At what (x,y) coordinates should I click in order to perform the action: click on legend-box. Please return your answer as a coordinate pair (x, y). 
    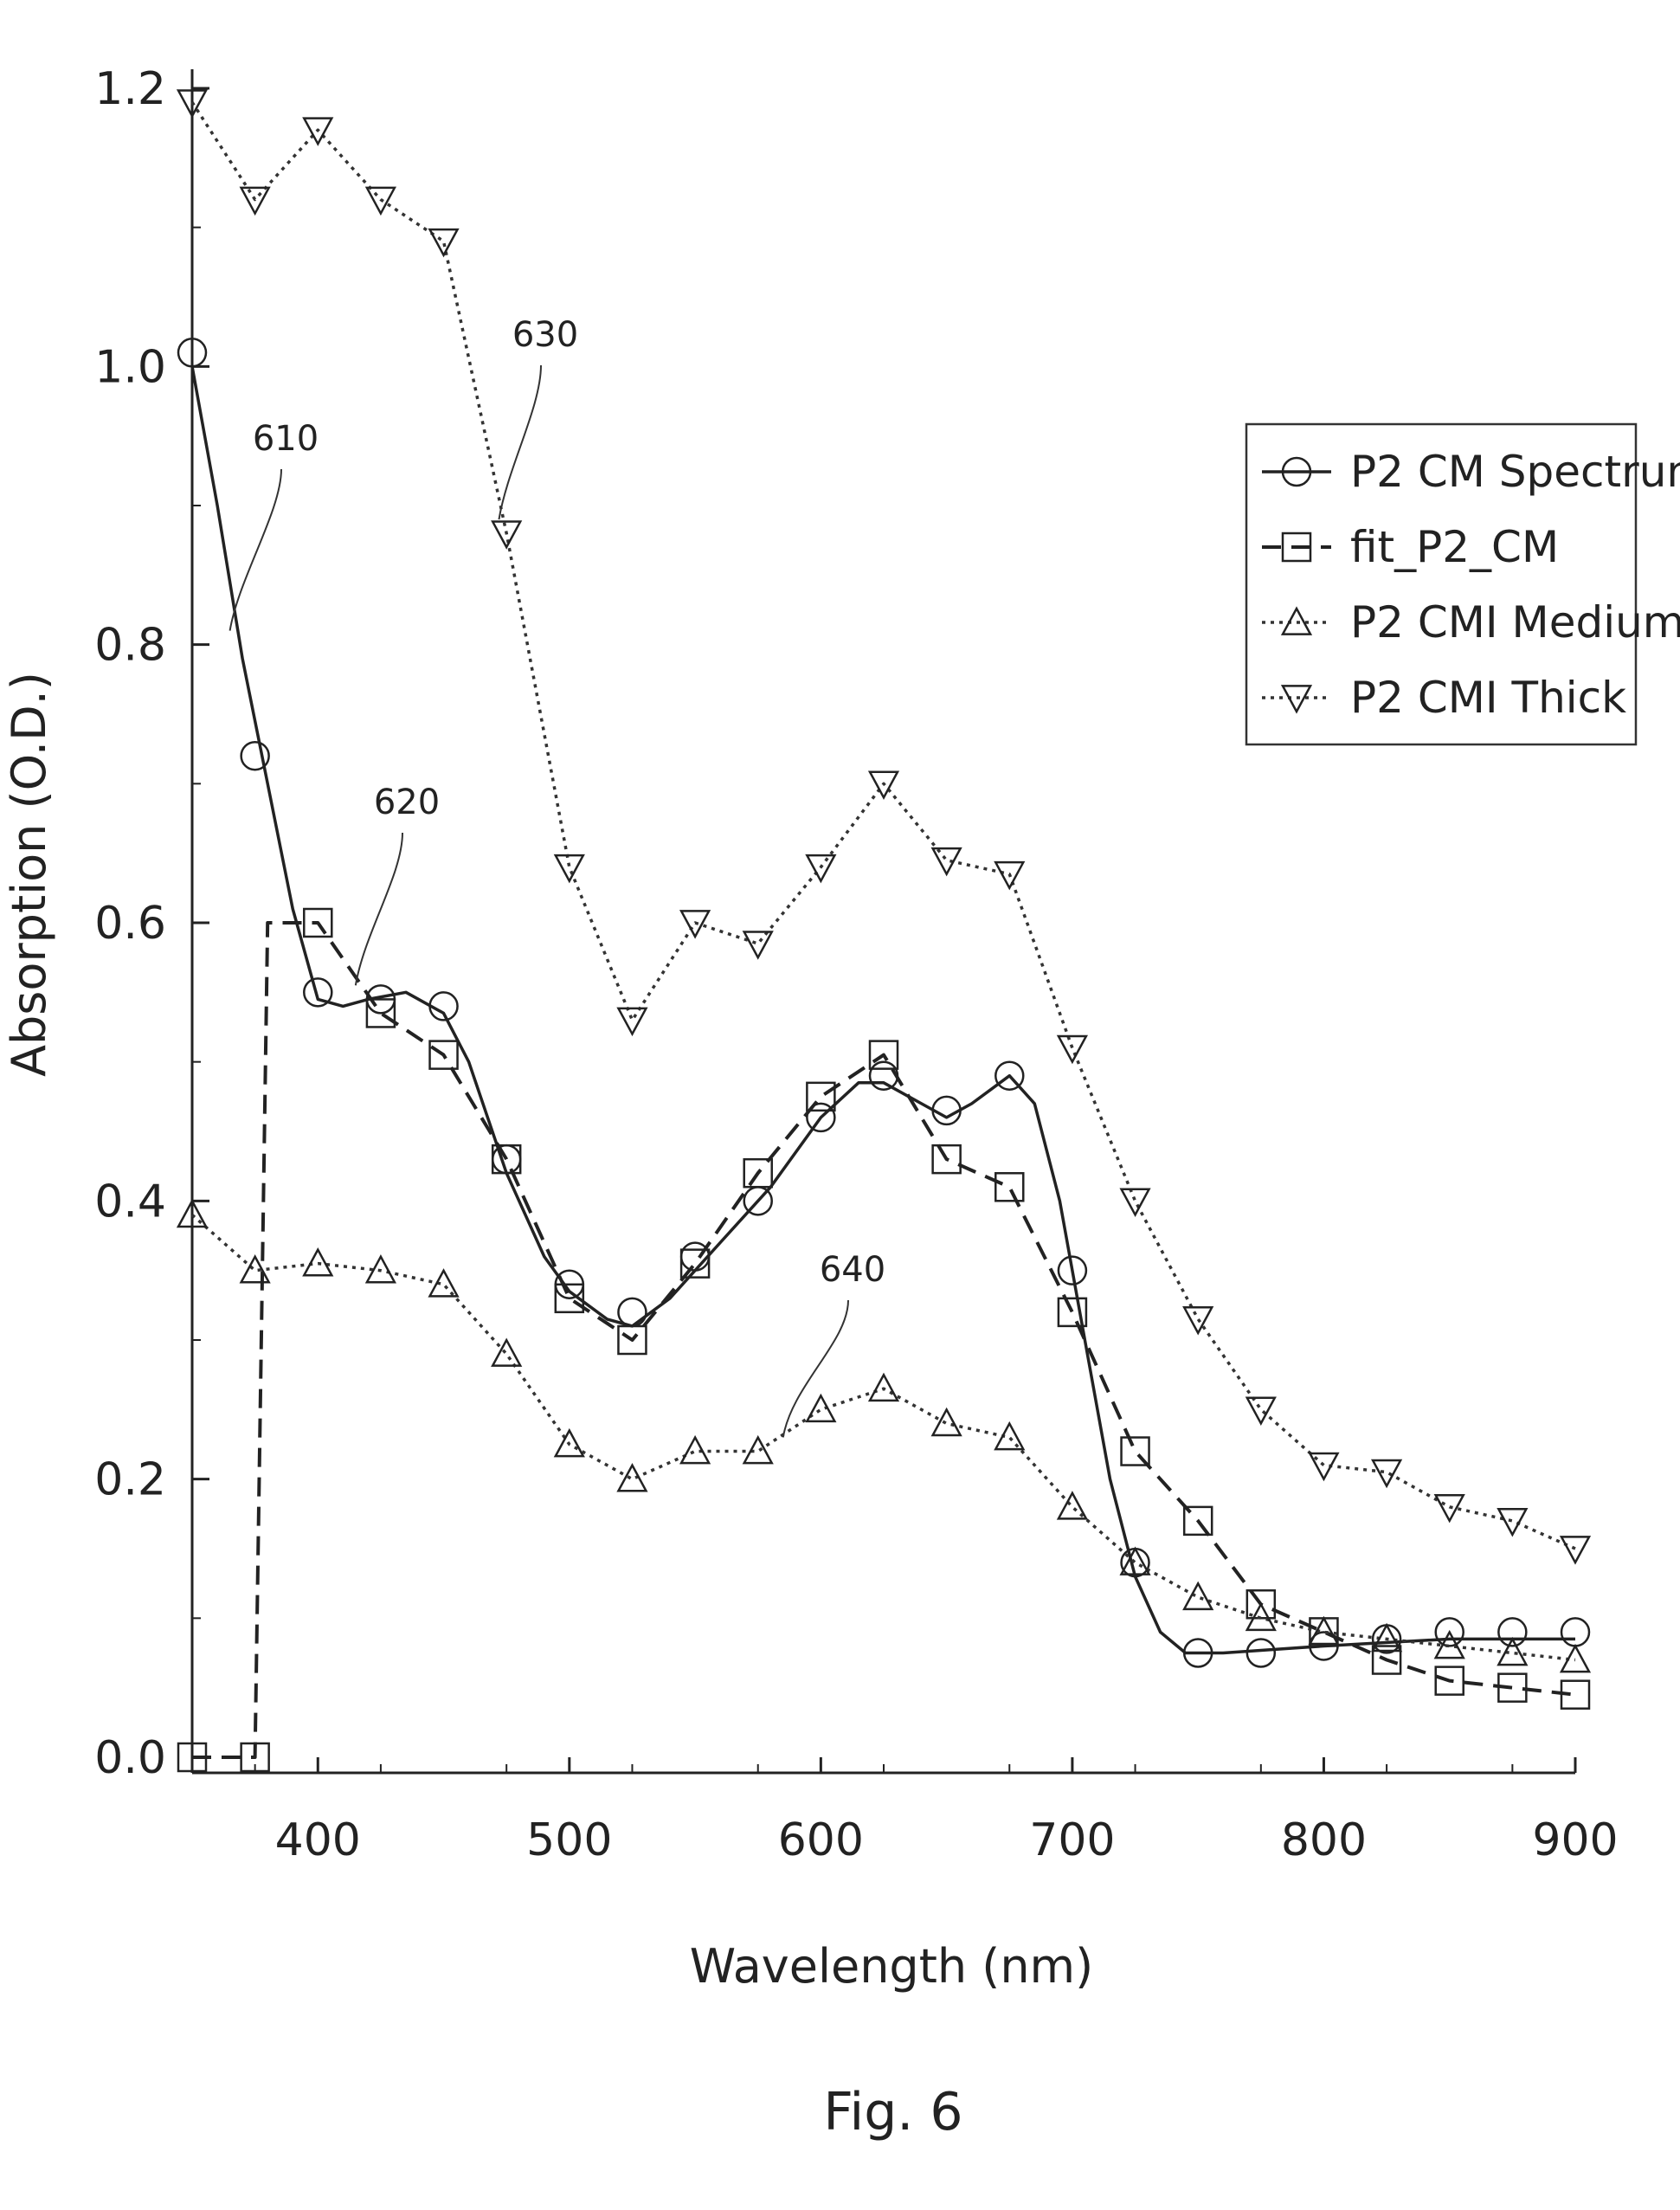
    Looking at the image, I should click on (1441, 584).